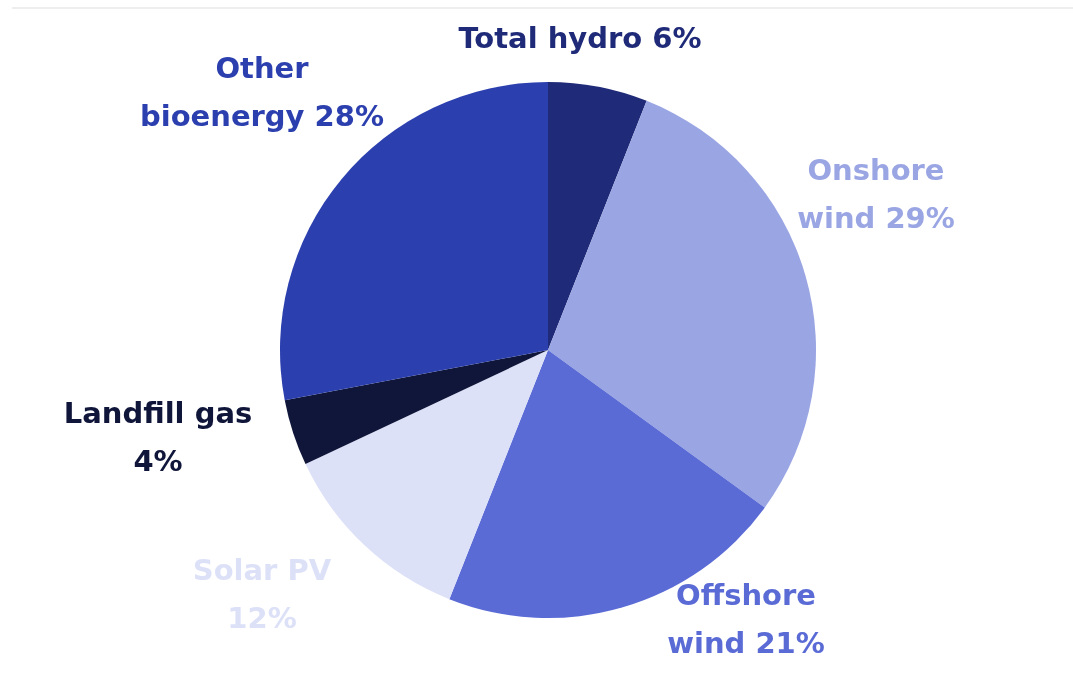 This screenshot has width=1073, height=682. Describe the element at coordinates (158, 413) in the screenshot. I see `slice-label: Landfill gas` at that location.